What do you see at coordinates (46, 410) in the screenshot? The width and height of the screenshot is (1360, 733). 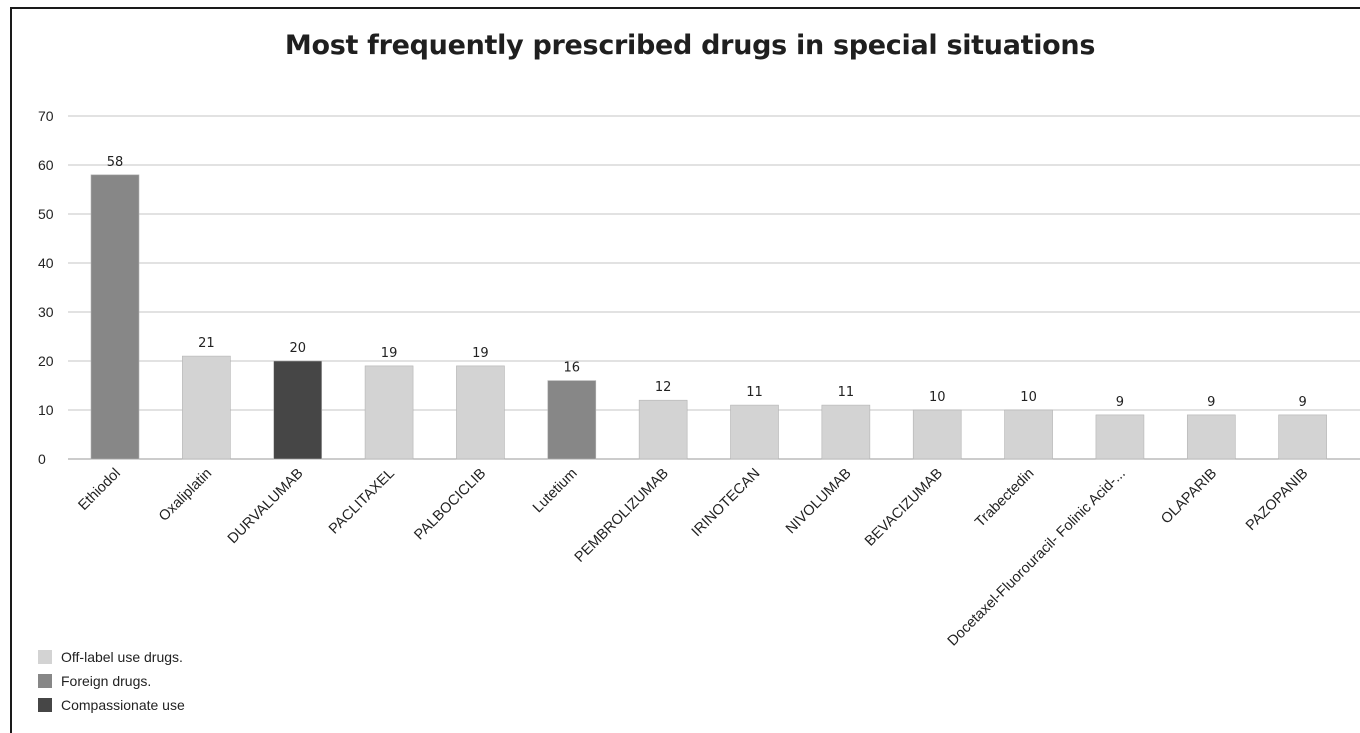 I see `y-tick-label: 10` at bounding box center [46, 410].